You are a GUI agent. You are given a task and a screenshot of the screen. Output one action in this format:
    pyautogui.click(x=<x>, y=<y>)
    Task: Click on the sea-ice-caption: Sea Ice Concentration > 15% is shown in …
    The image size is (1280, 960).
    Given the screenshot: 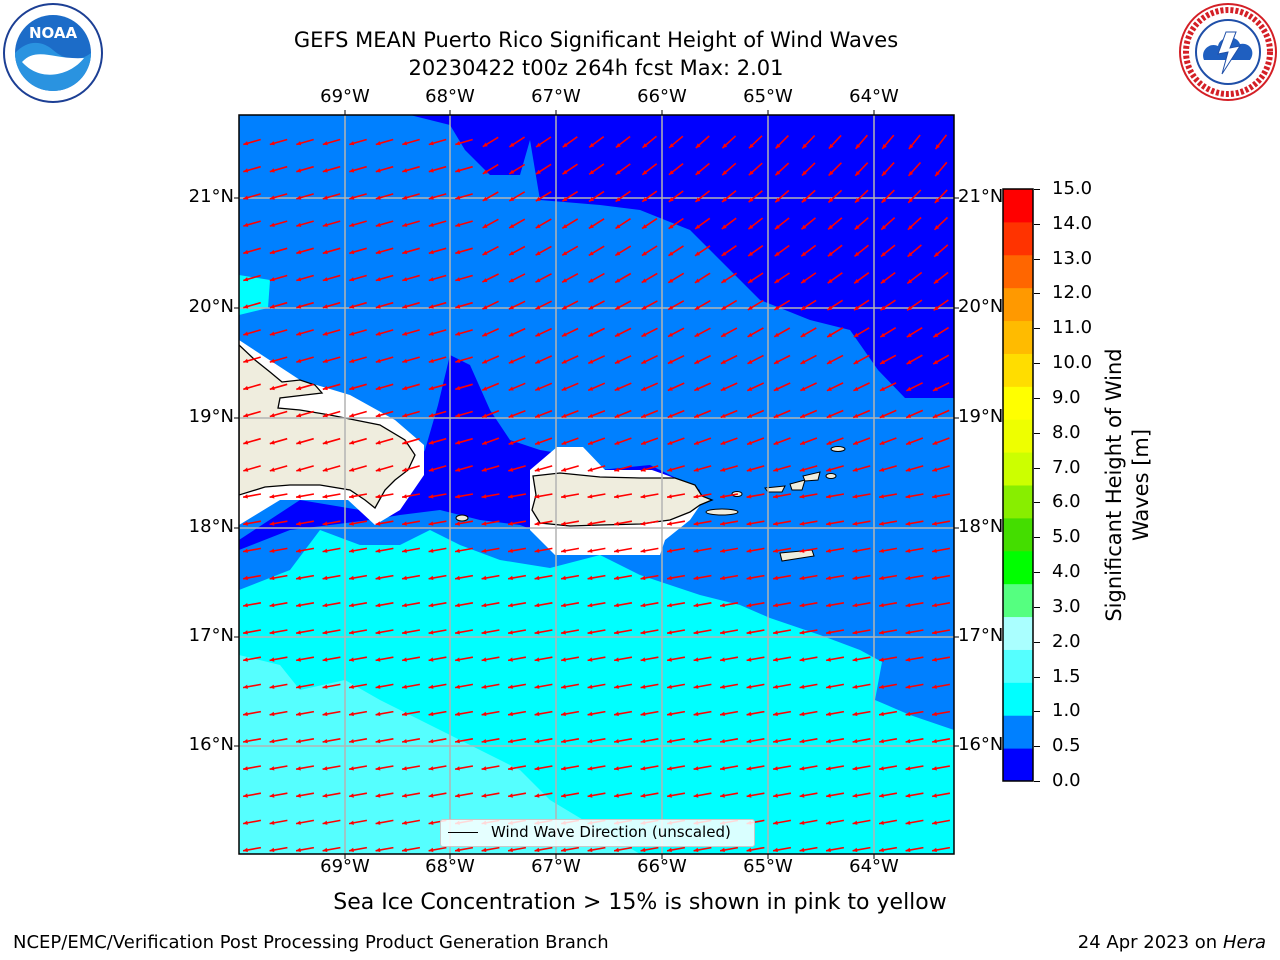 What is the action you would take?
    pyautogui.click(x=640, y=902)
    